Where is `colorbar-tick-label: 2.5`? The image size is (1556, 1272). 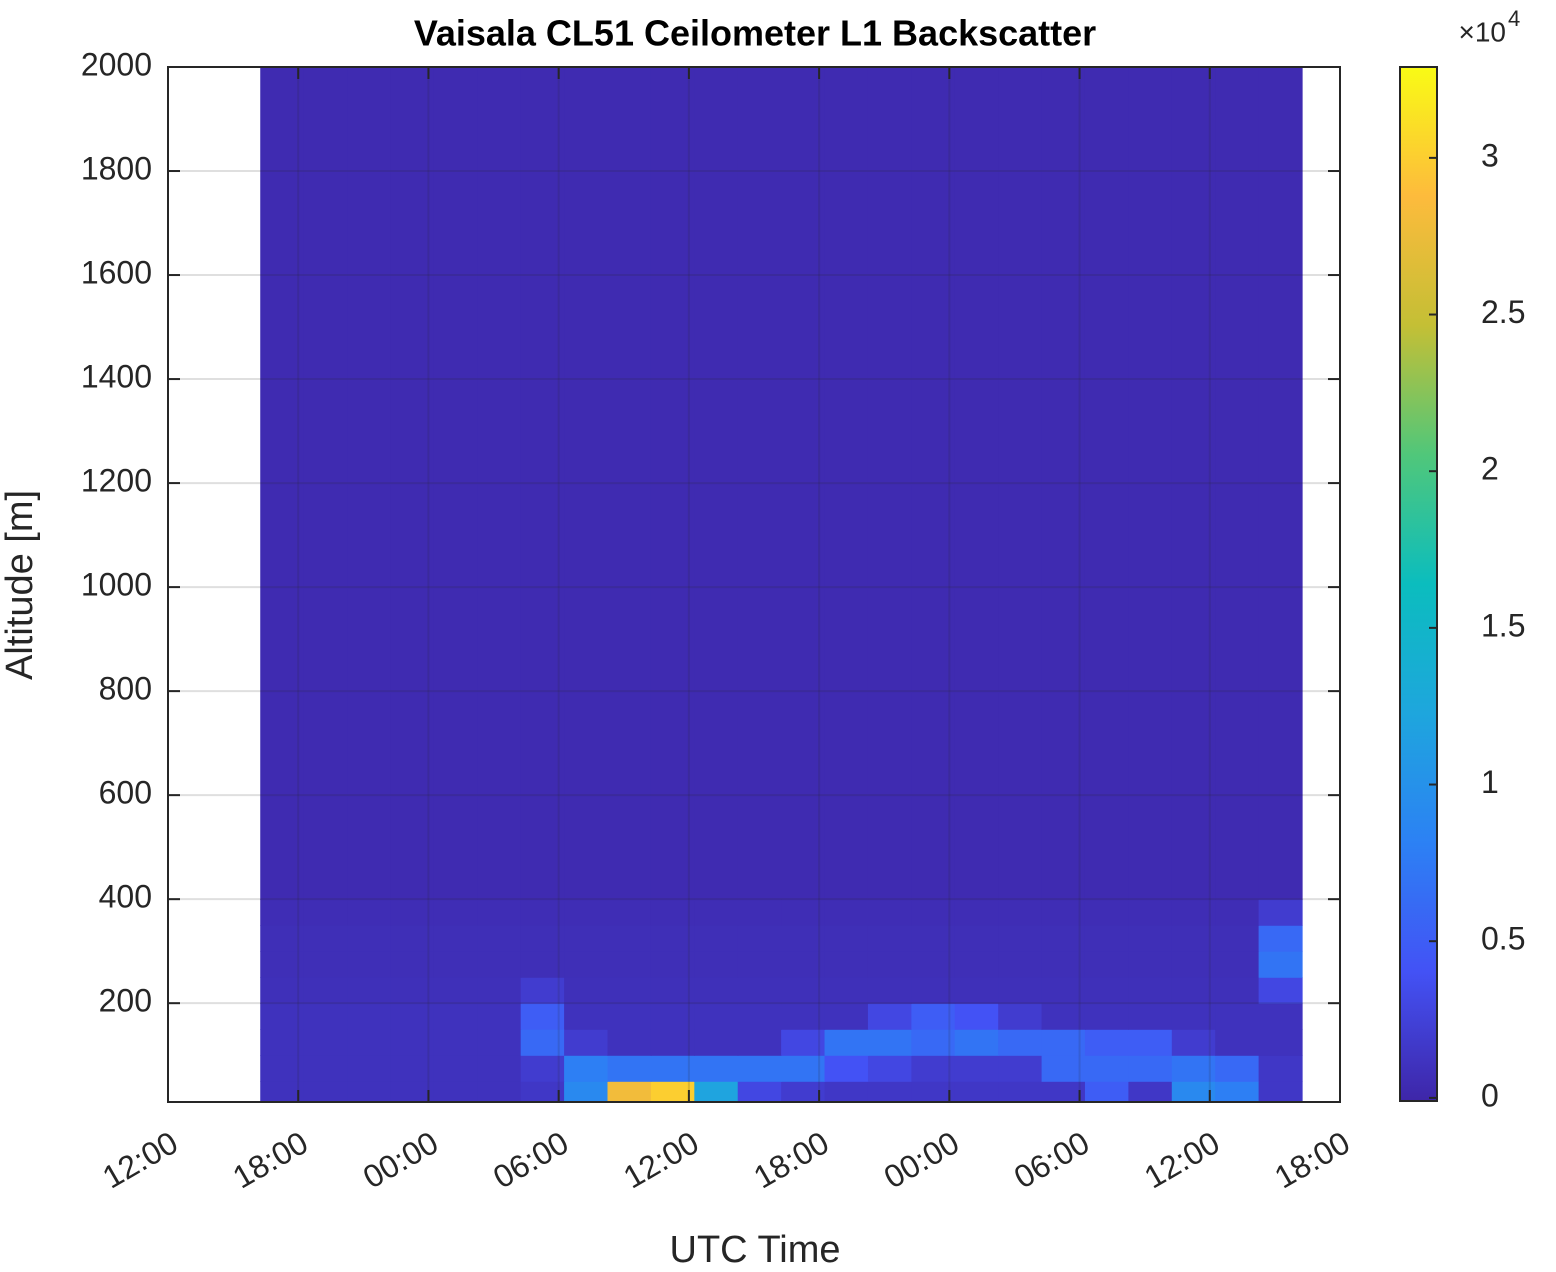 colorbar-tick-label: 2.5 is located at coordinates (1503, 312).